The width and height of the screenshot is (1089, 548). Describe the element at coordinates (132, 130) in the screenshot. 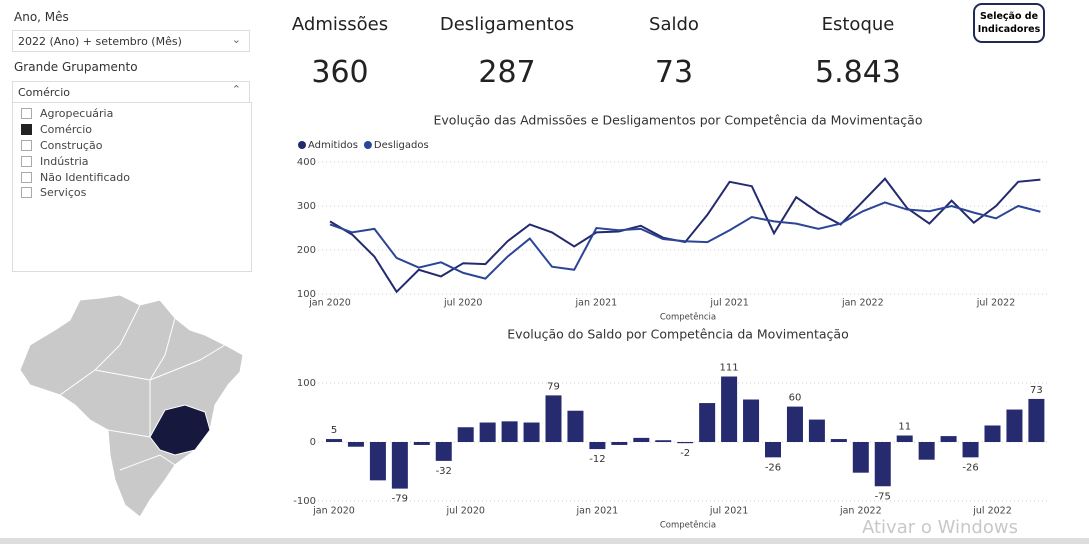

I see `option: Comércio` at that location.